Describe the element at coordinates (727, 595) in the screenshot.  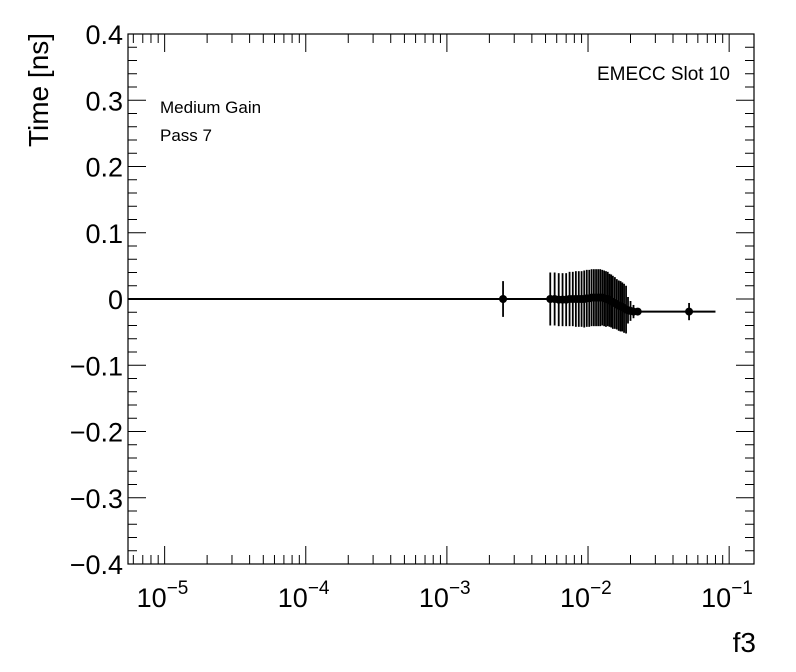
I see `x-tick-label: 10⁻¹` at that location.